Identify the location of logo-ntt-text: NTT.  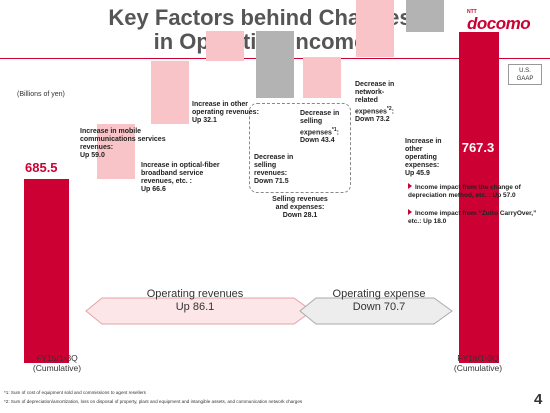
(472, 12).